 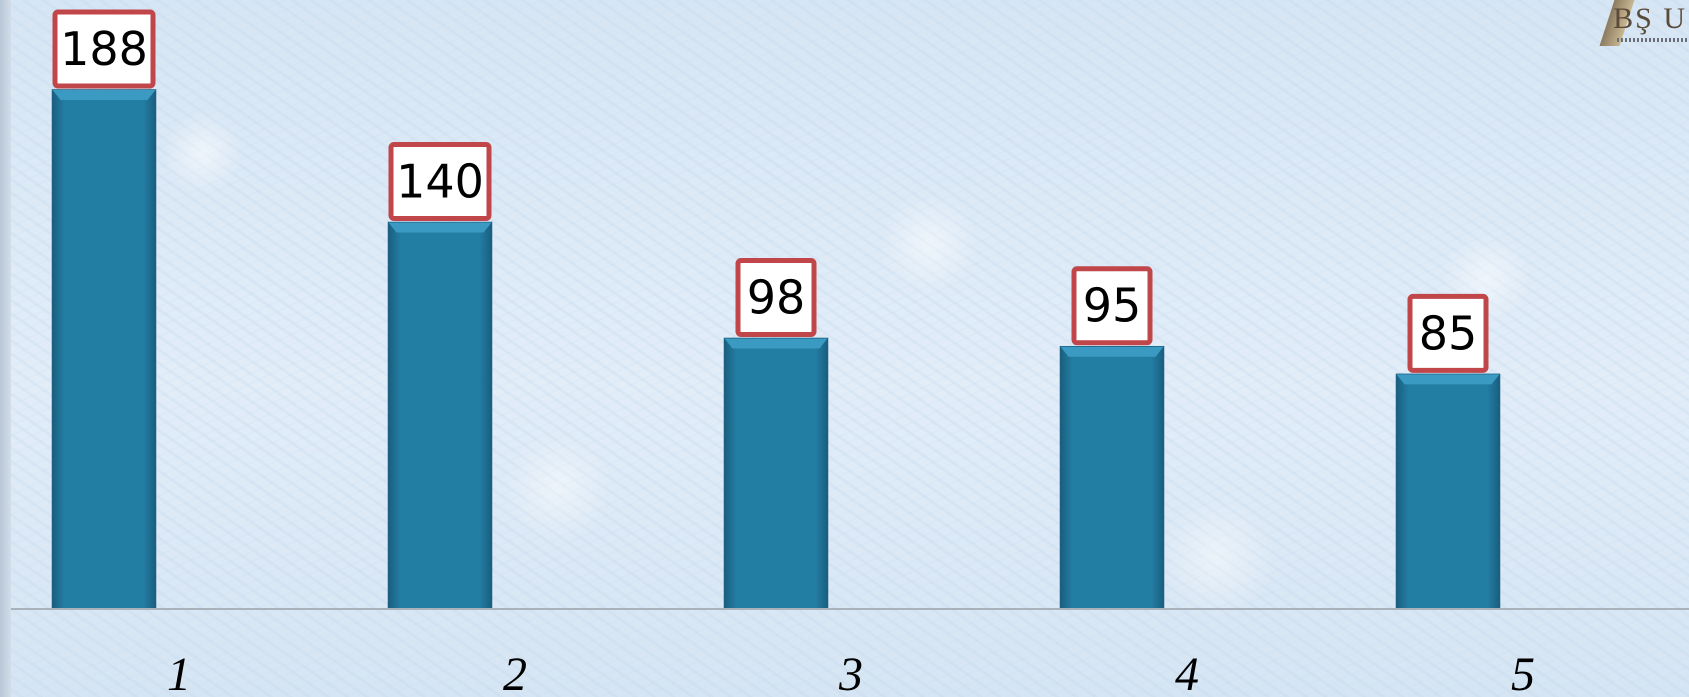 I want to click on x-tick-labels-layer: 1 2 3 4 5, so click(x=851, y=672).